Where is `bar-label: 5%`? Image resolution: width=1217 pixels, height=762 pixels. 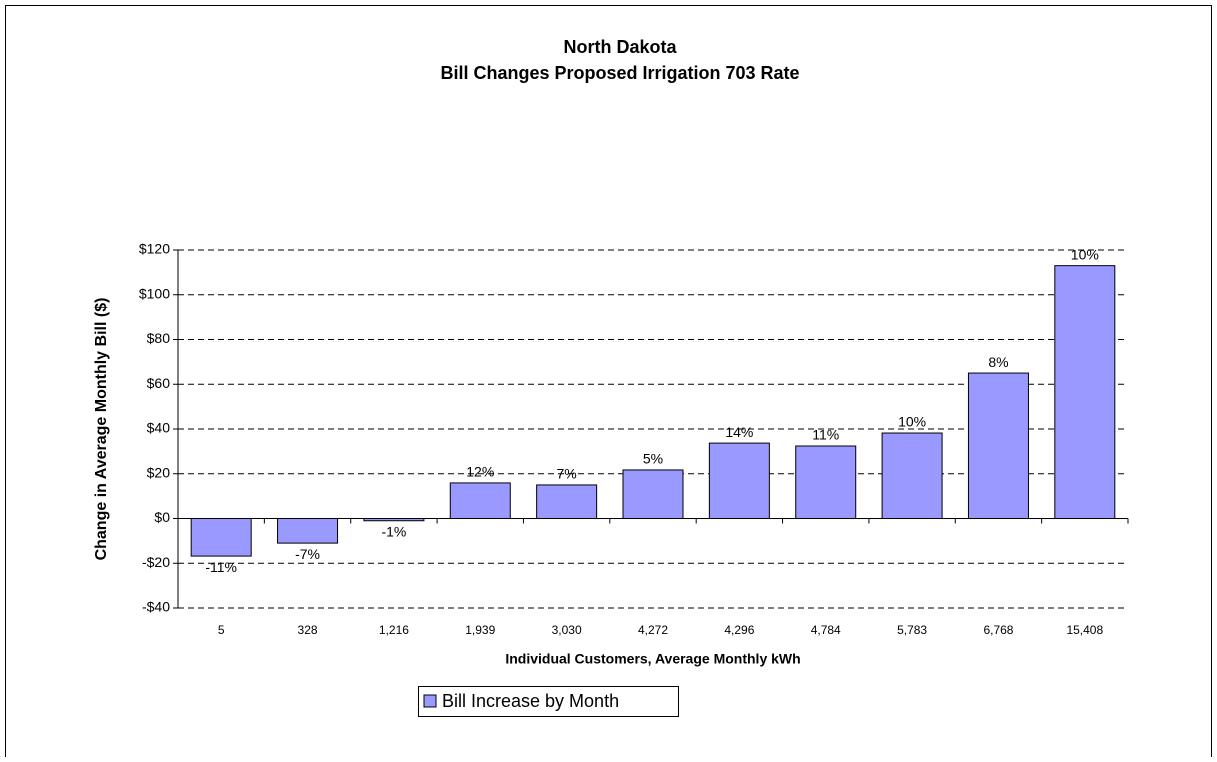 bar-label: 5% is located at coordinates (653, 459).